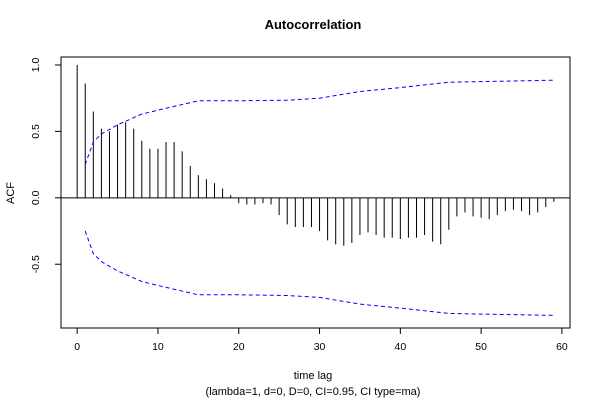 Image resolution: width=599 pixels, height=400 pixels. I want to click on chart-title: Autocorrelation, so click(313, 24).